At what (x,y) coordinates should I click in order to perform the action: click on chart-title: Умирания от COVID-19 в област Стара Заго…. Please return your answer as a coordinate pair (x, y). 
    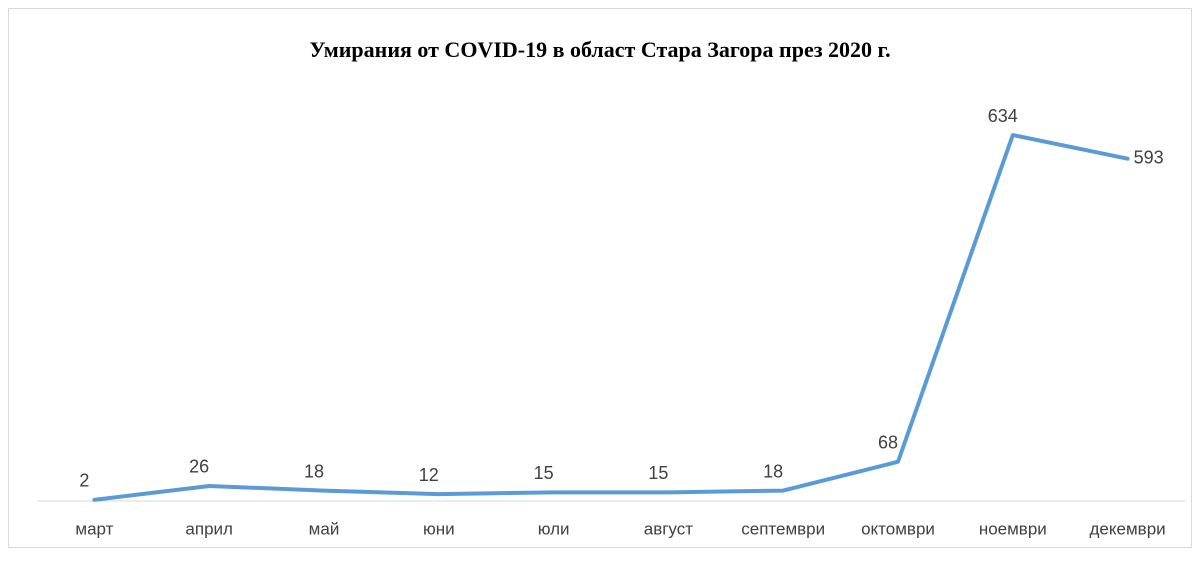
    Looking at the image, I should click on (599, 49).